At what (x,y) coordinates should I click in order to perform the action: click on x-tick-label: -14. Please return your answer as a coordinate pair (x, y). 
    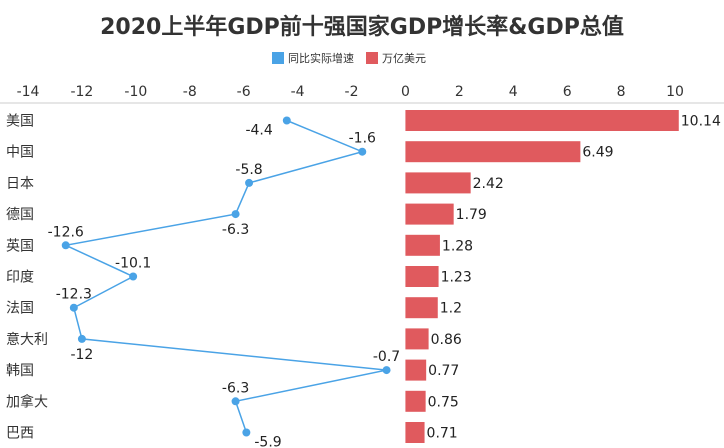
    Looking at the image, I should click on (28, 92).